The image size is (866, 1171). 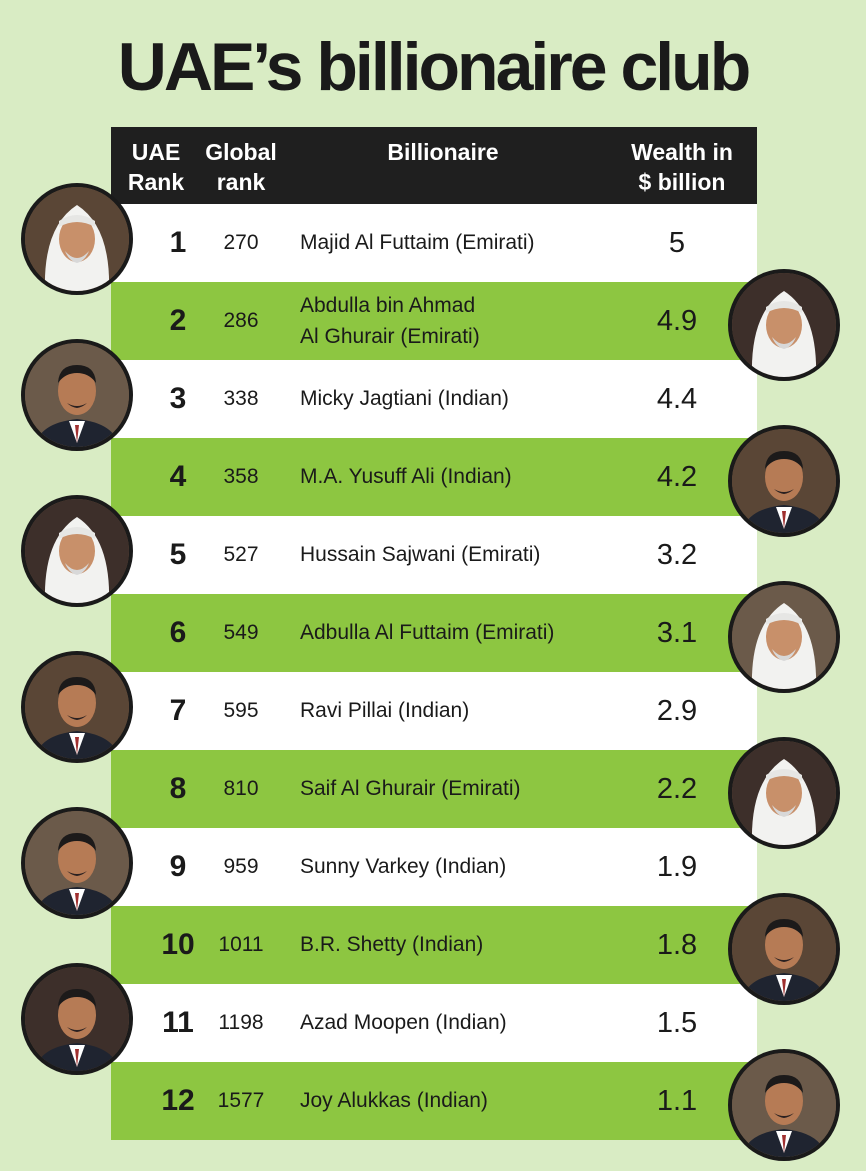 I want to click on billionaire-name-line: Saif Al Ghurair (Emirati), so click(x=410, y=788).